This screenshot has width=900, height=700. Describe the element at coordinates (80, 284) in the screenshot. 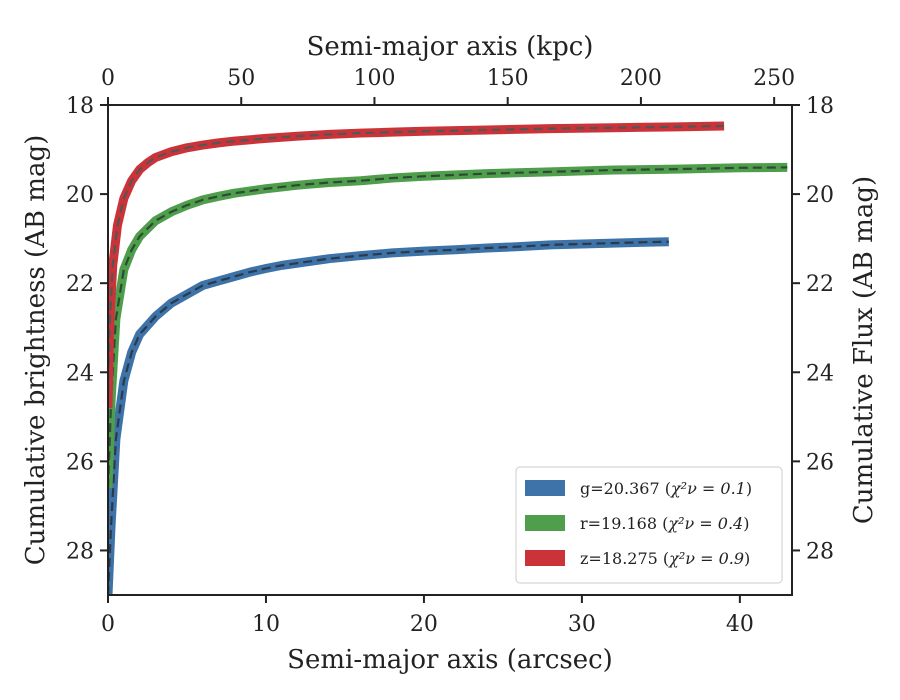

I see `y-tick-label: 22` at that location.